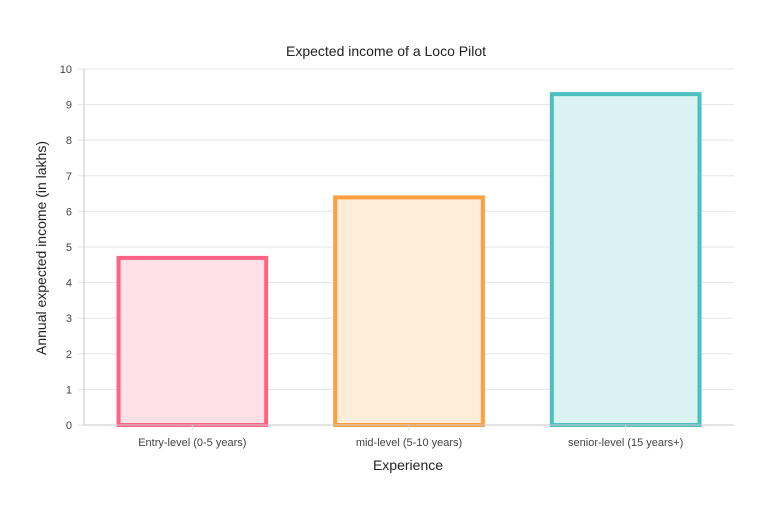  I want to click on y-tick-label: 10, so click(66, 70).